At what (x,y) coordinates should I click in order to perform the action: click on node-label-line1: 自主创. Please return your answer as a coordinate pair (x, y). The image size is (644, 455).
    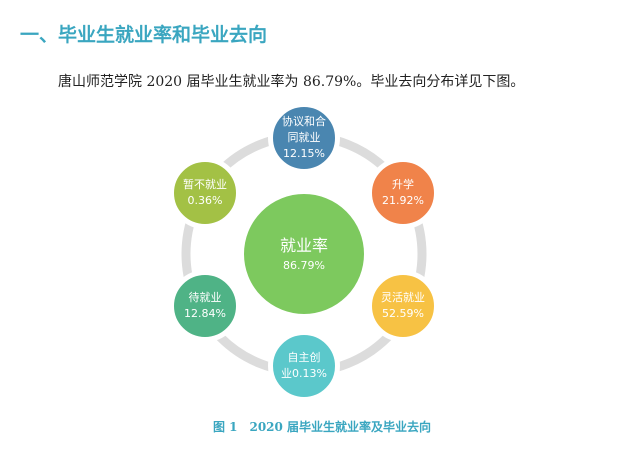
    Looking at the image, I should click on (304, 357).